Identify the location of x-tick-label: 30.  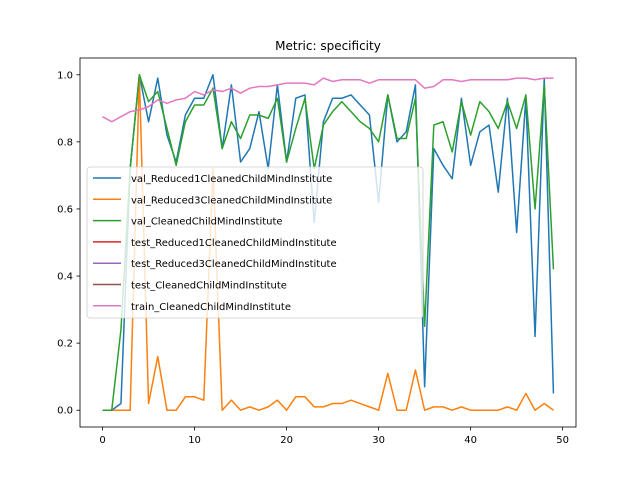
(378, 440).